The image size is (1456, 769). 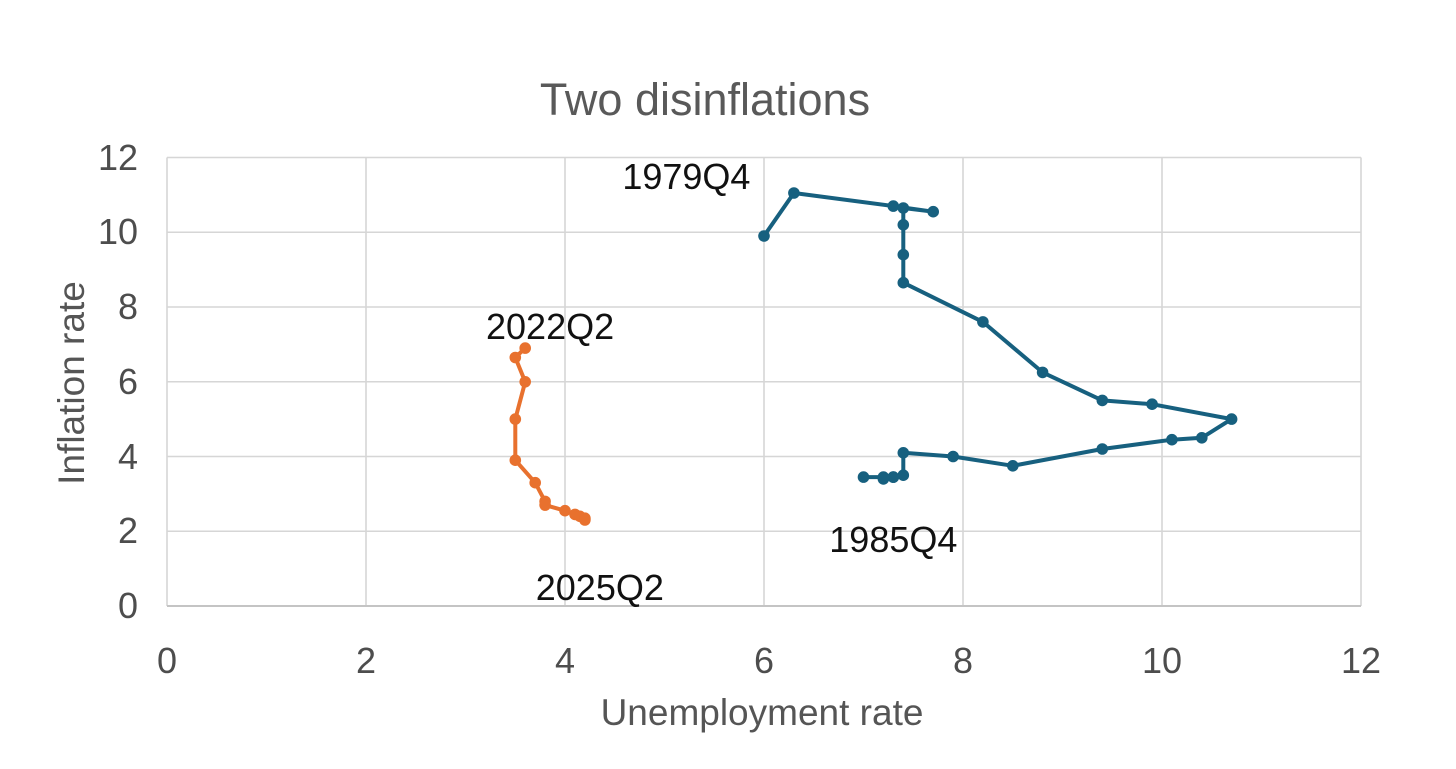 What do you see at coordinates (71, 383) in the screenshot?
I see `y-axis-title: Inflation rate` at bounding box center [71, 383].